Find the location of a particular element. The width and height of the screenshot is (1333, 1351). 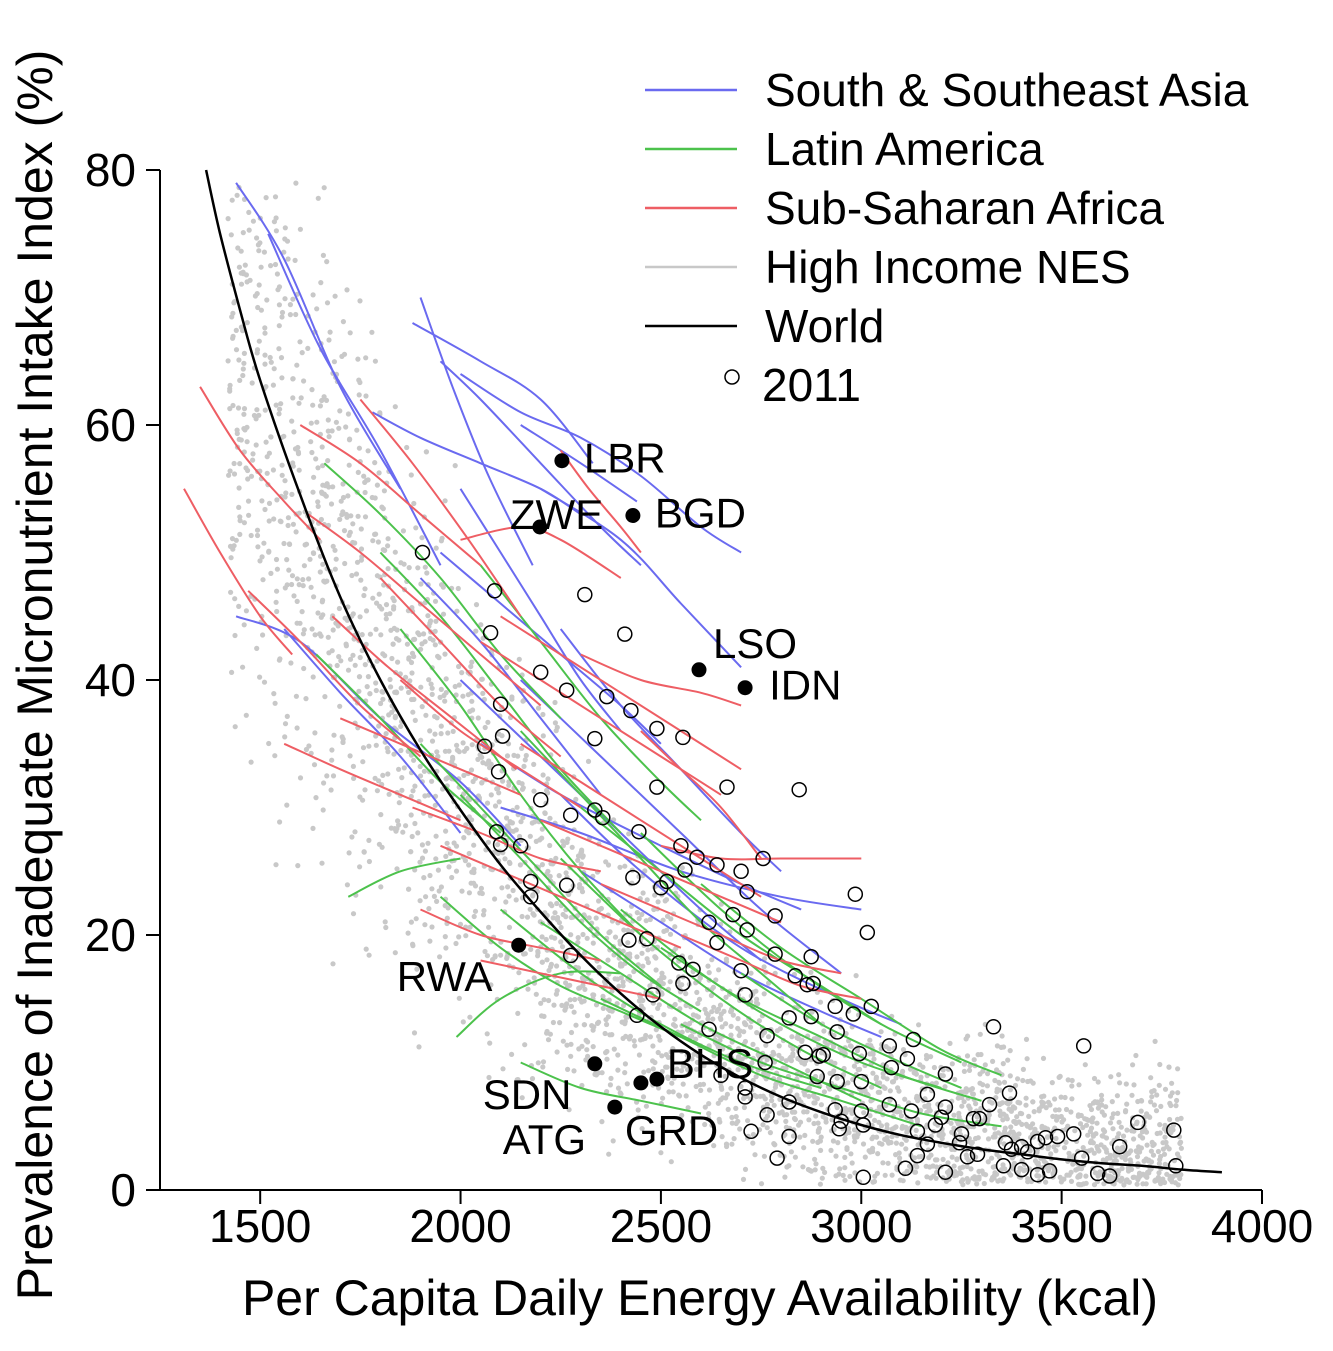

trend-line-sub-saharan-africa is located at coordinates (430, 756).